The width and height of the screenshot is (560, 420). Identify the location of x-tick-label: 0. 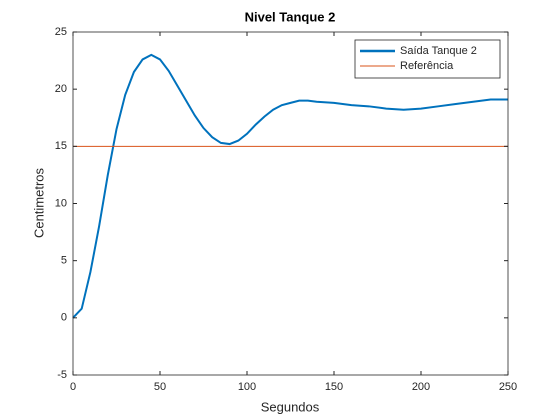
(73, 387).